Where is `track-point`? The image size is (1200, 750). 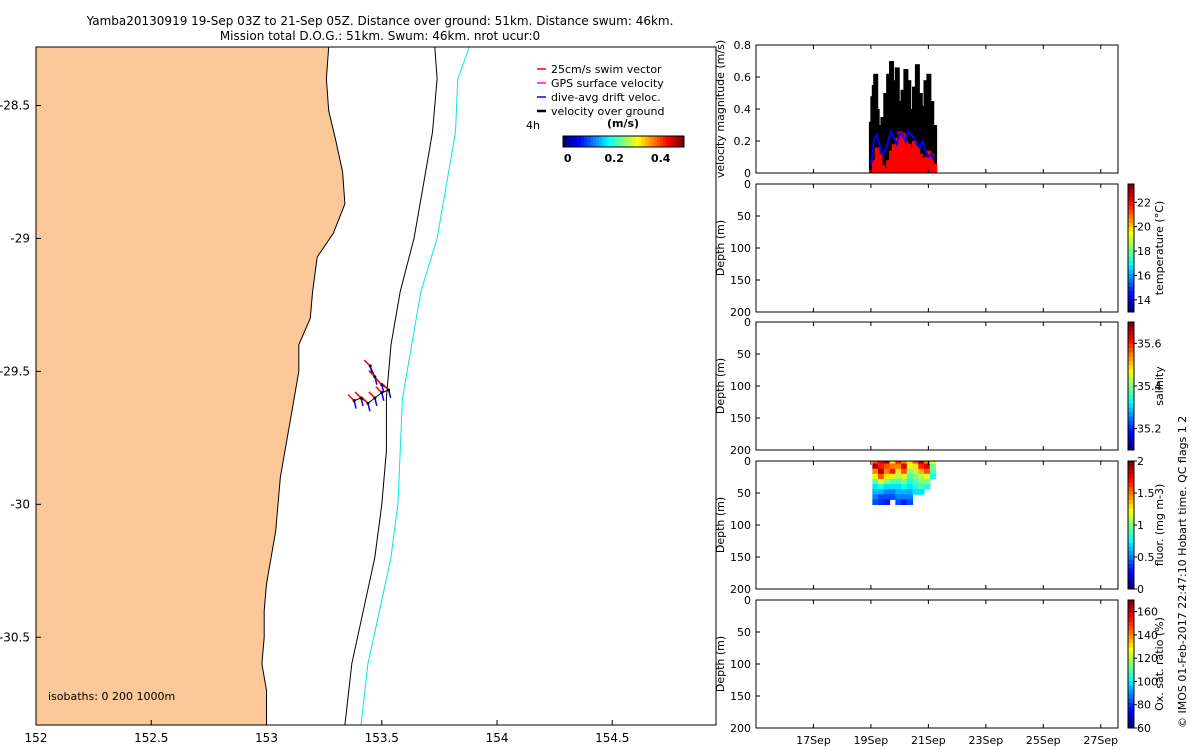 track-point is located at coordinates (354, 401).